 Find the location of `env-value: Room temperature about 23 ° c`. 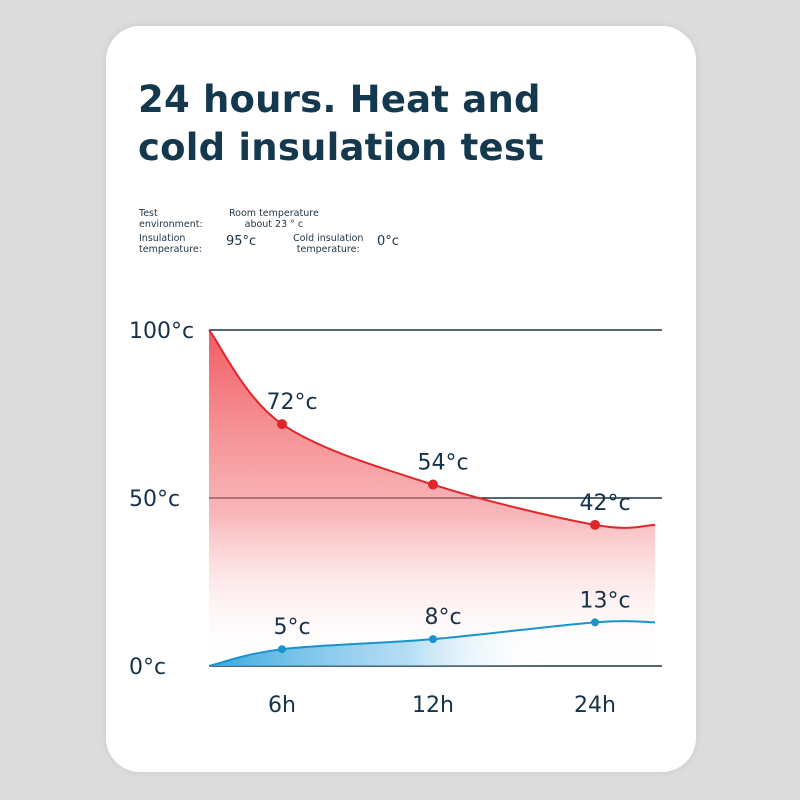

env-value: Room temperature about 23 ° c is located at coordinates (274, 219).